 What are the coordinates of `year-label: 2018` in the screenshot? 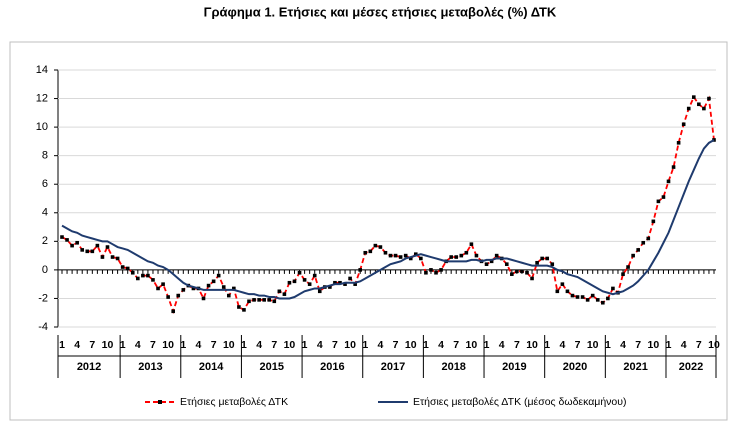 It's located at (453, 367).